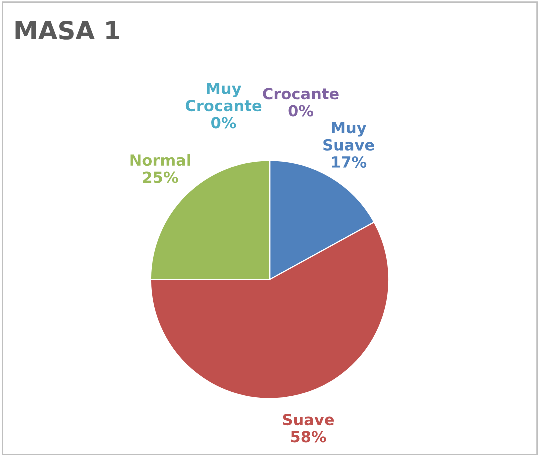 The height and width of the screenshot is (457, 540). Describe the element at coordinates (349, 136) in the screenshot. I see `slice-label: Muy Suave` at that location.